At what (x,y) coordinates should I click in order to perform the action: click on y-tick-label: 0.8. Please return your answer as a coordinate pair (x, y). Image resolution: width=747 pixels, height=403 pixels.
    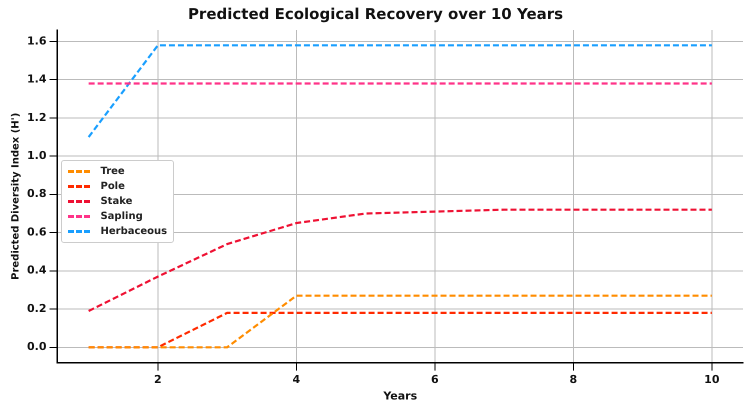
    Looking at the image, I should click on (36, 193).